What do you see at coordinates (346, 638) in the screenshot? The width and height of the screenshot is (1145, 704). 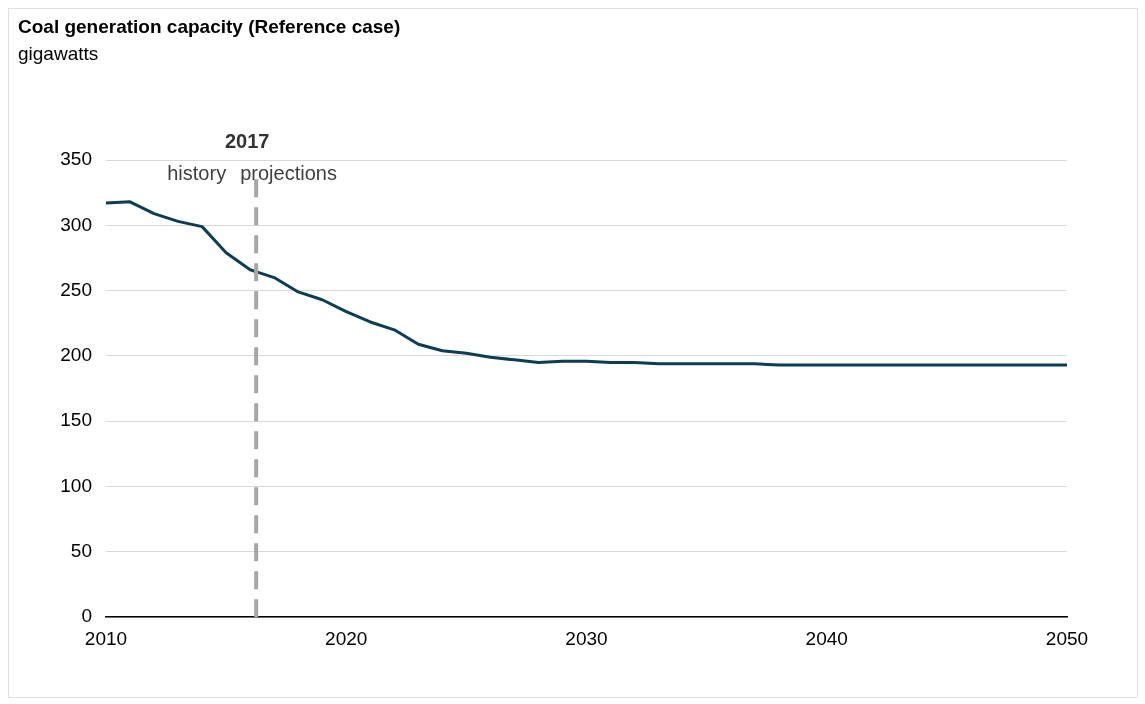 I see `x-tick-label: 2020` at bounding box center [346, 638].